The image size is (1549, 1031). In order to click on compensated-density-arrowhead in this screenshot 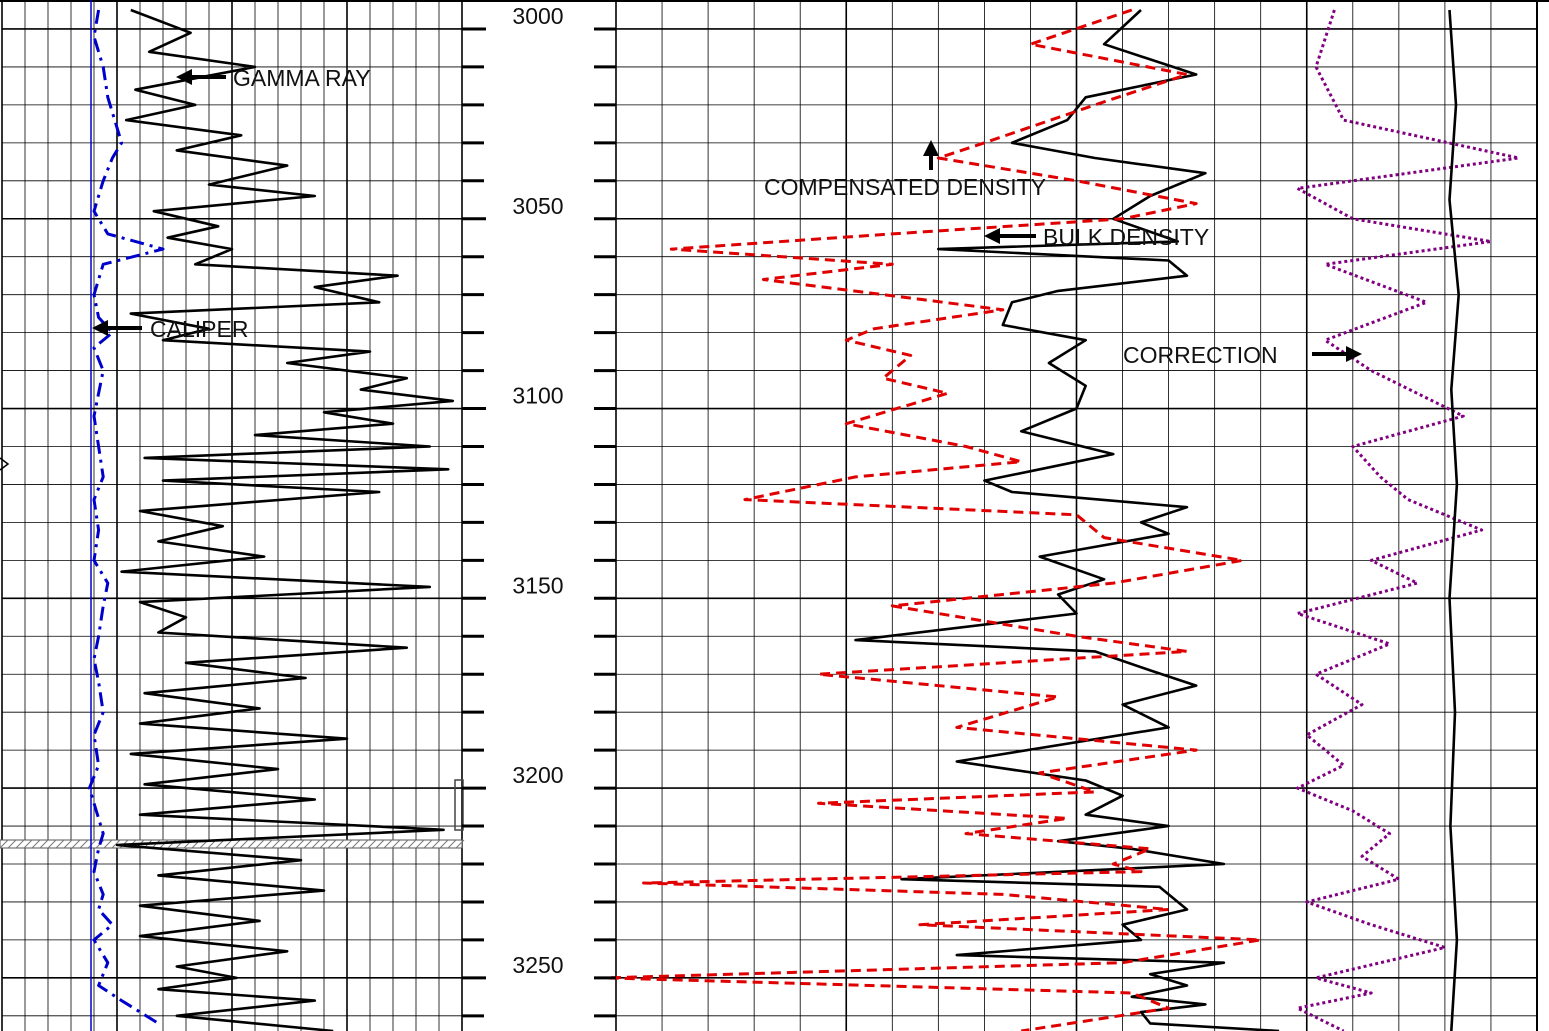, I will do `click(931, 148)`.